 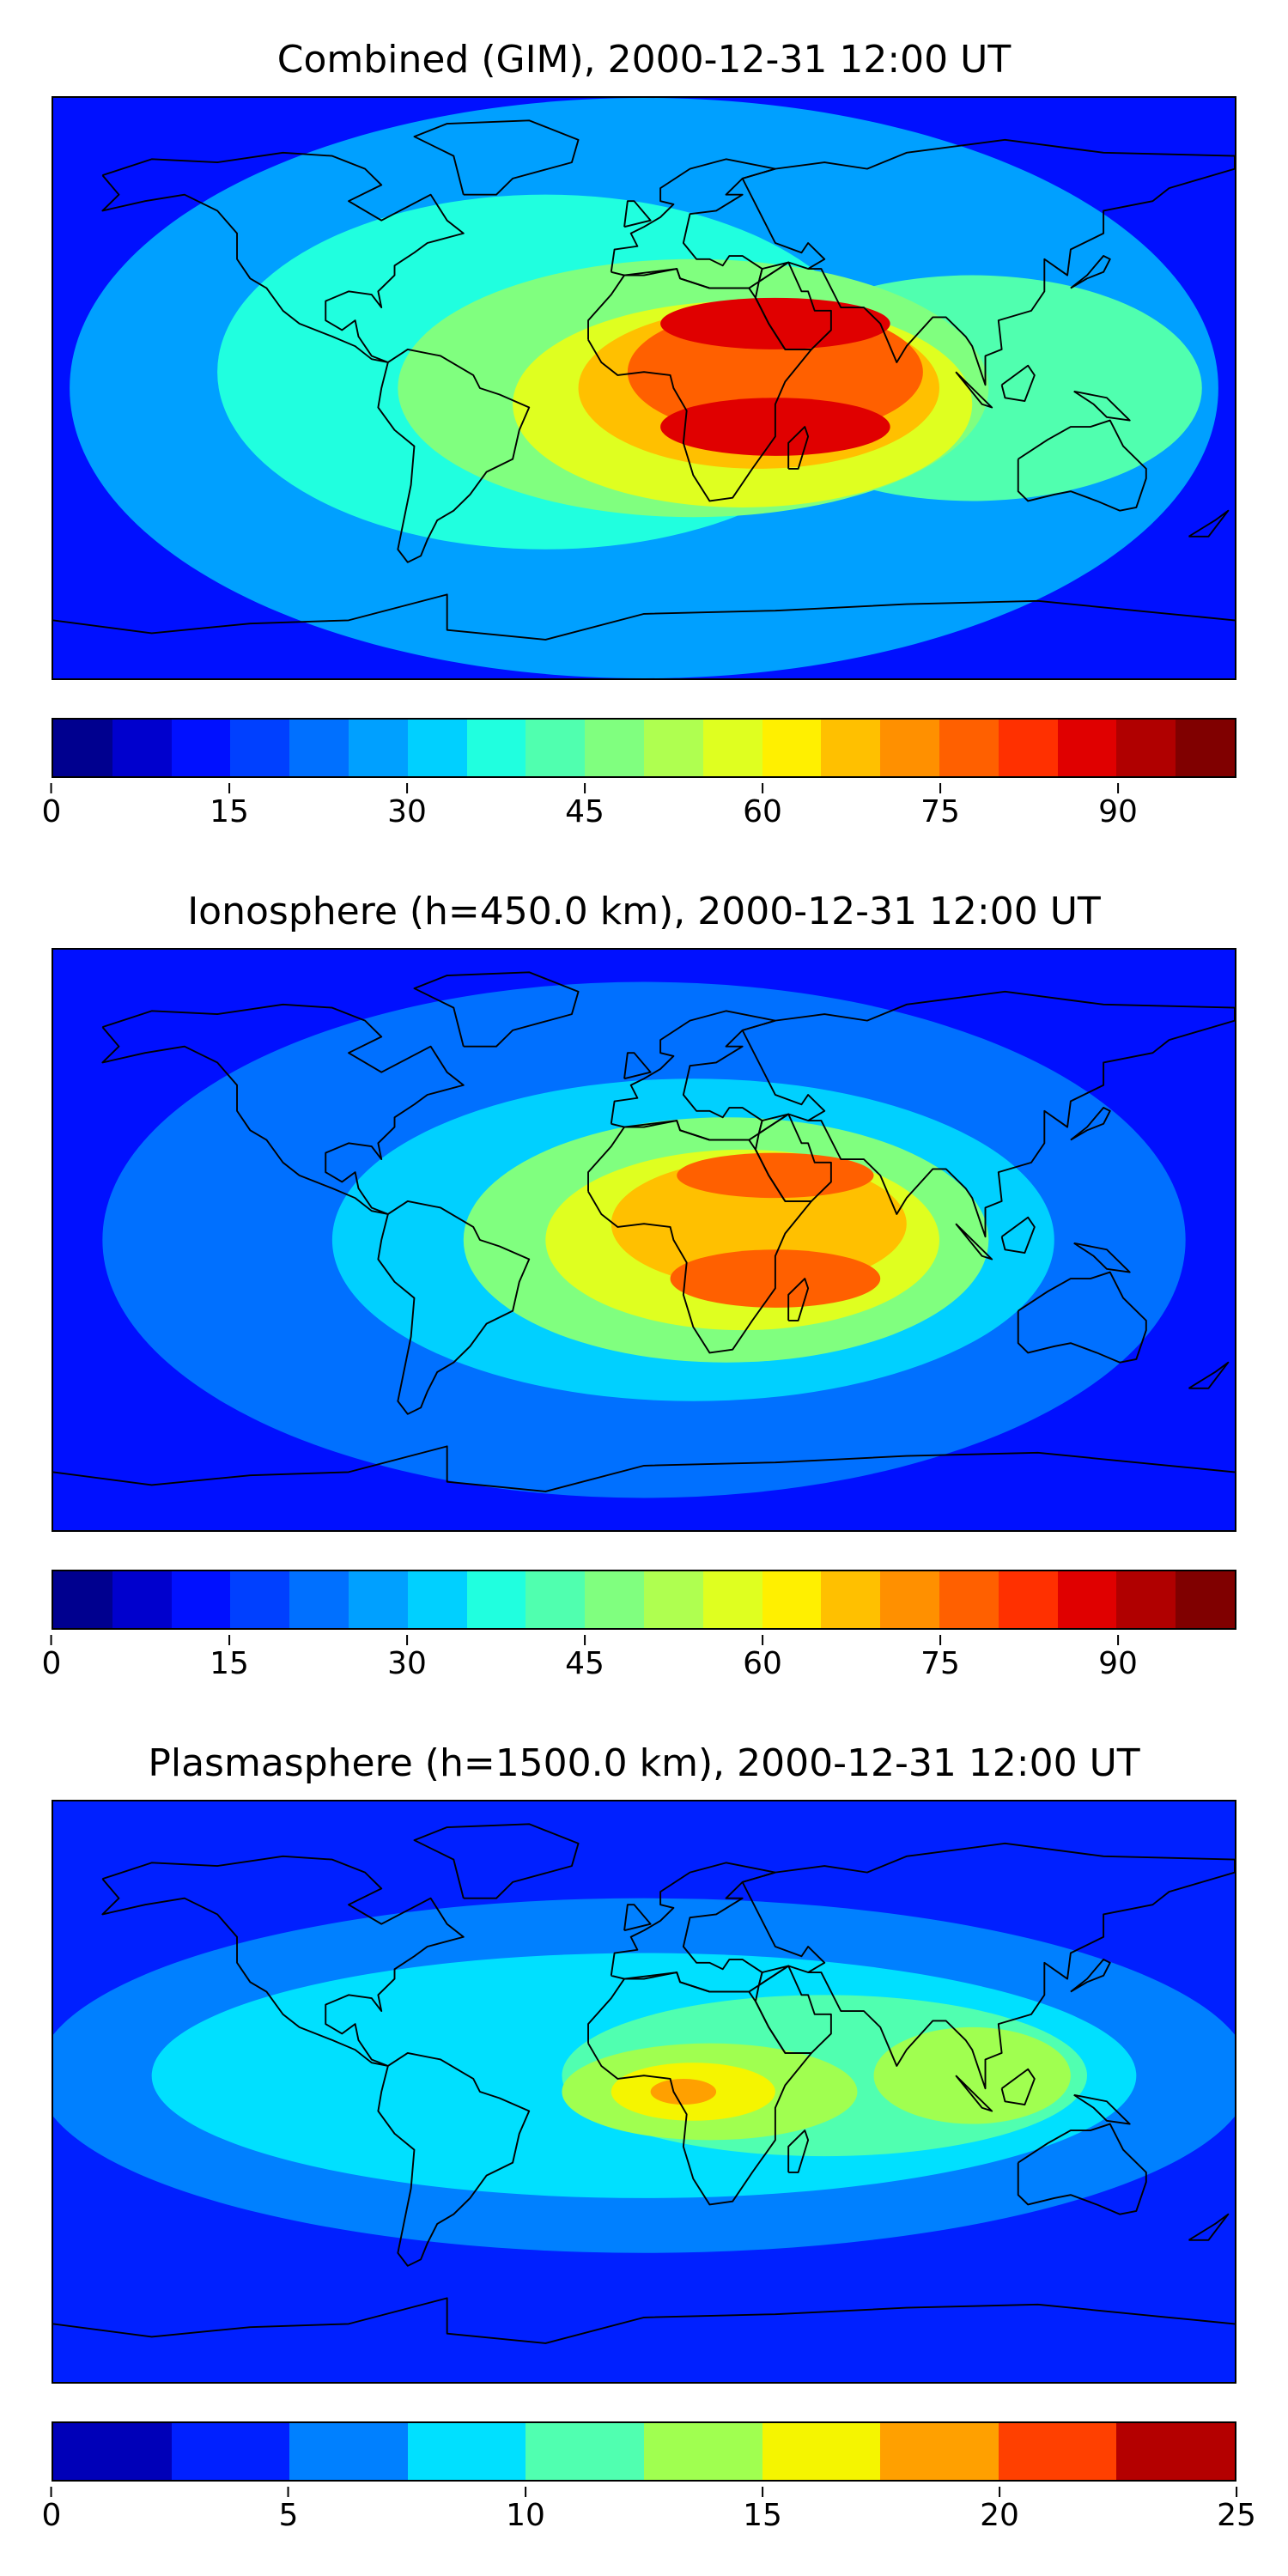 I want to click on colorbar-tick-label: 10, so click(x=525, y=2515).